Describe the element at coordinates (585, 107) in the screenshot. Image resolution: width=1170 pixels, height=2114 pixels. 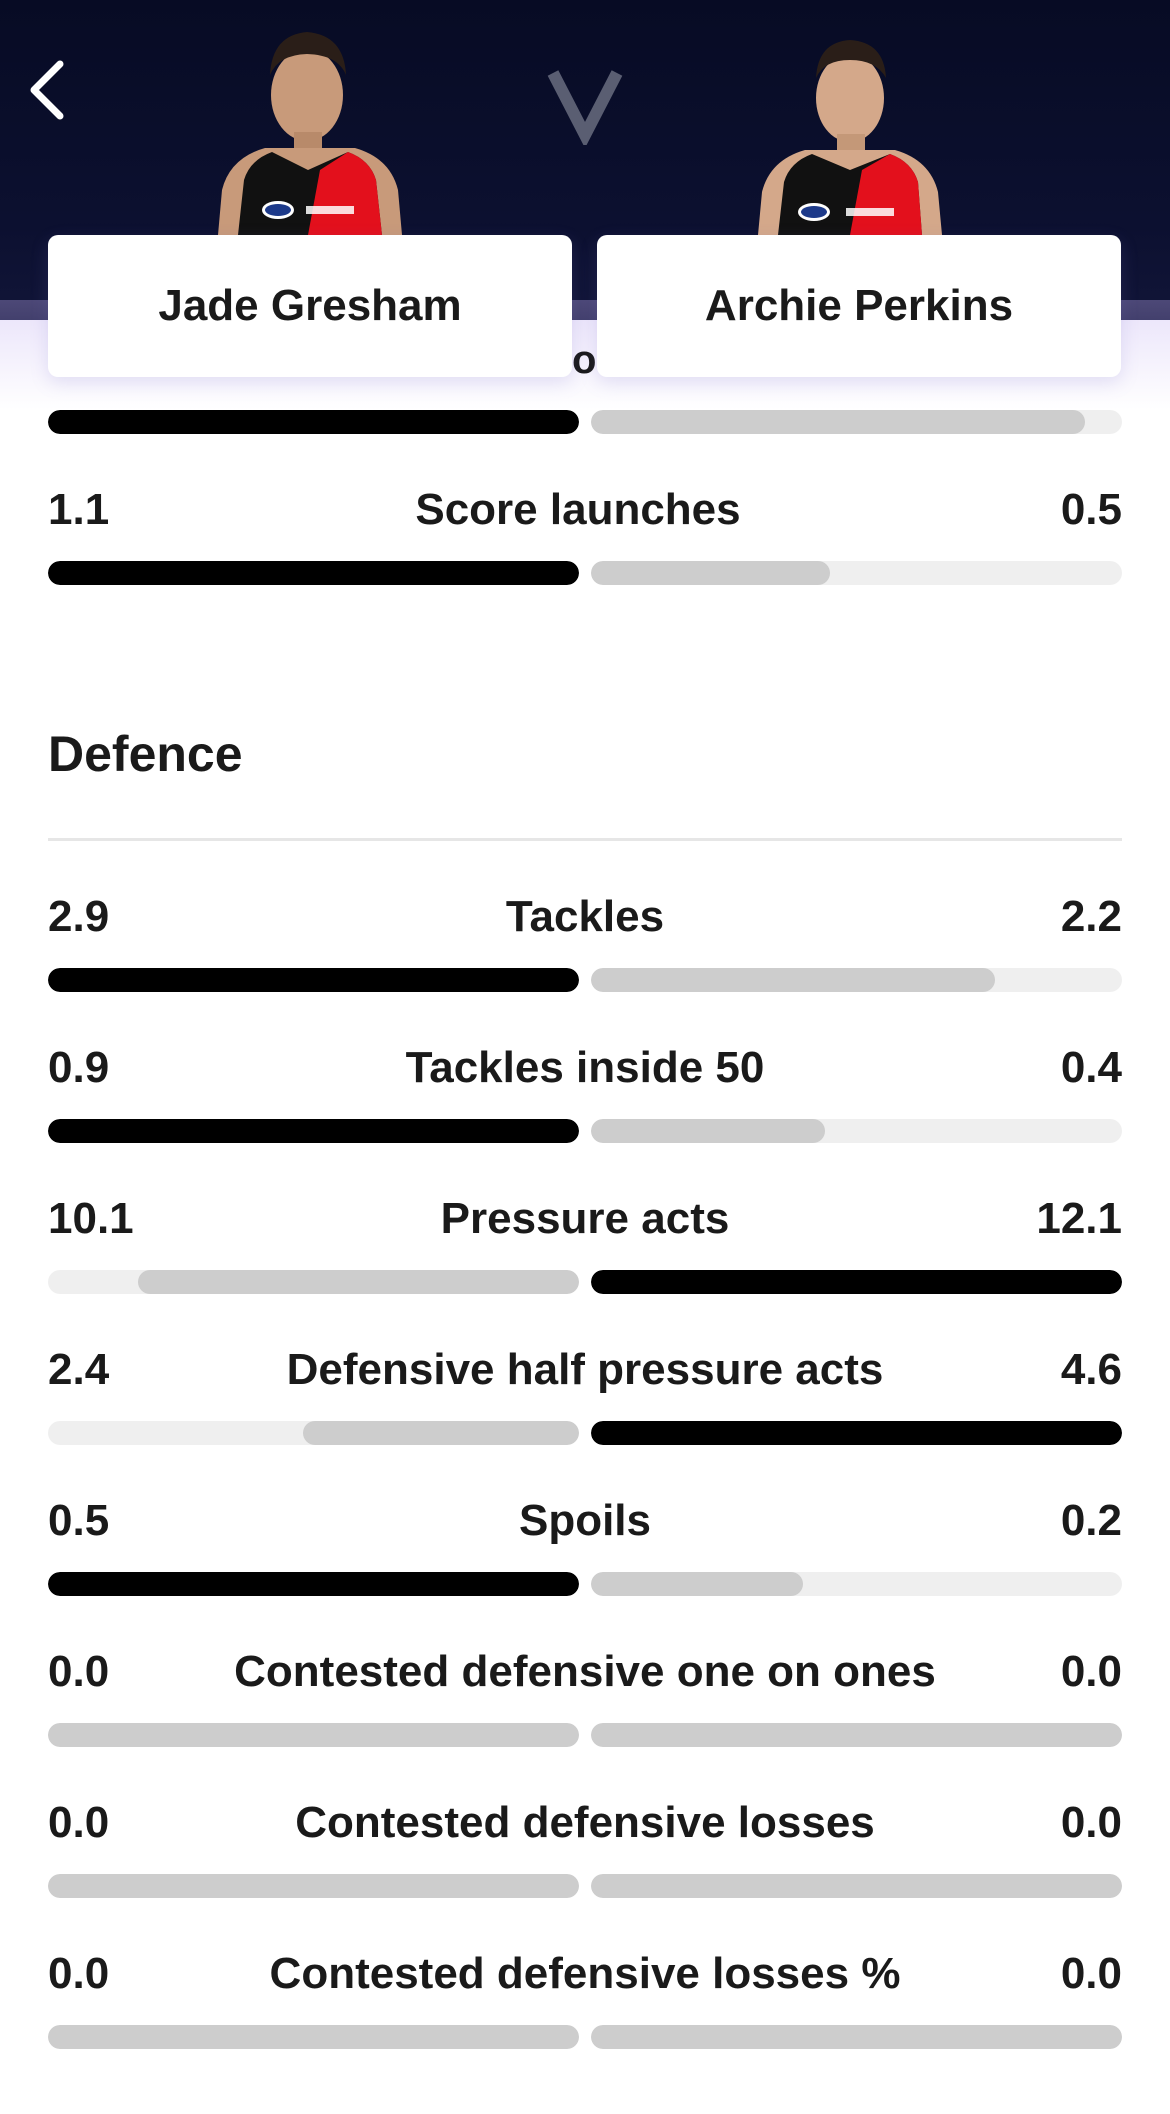
I see `versus-icon` at that location.